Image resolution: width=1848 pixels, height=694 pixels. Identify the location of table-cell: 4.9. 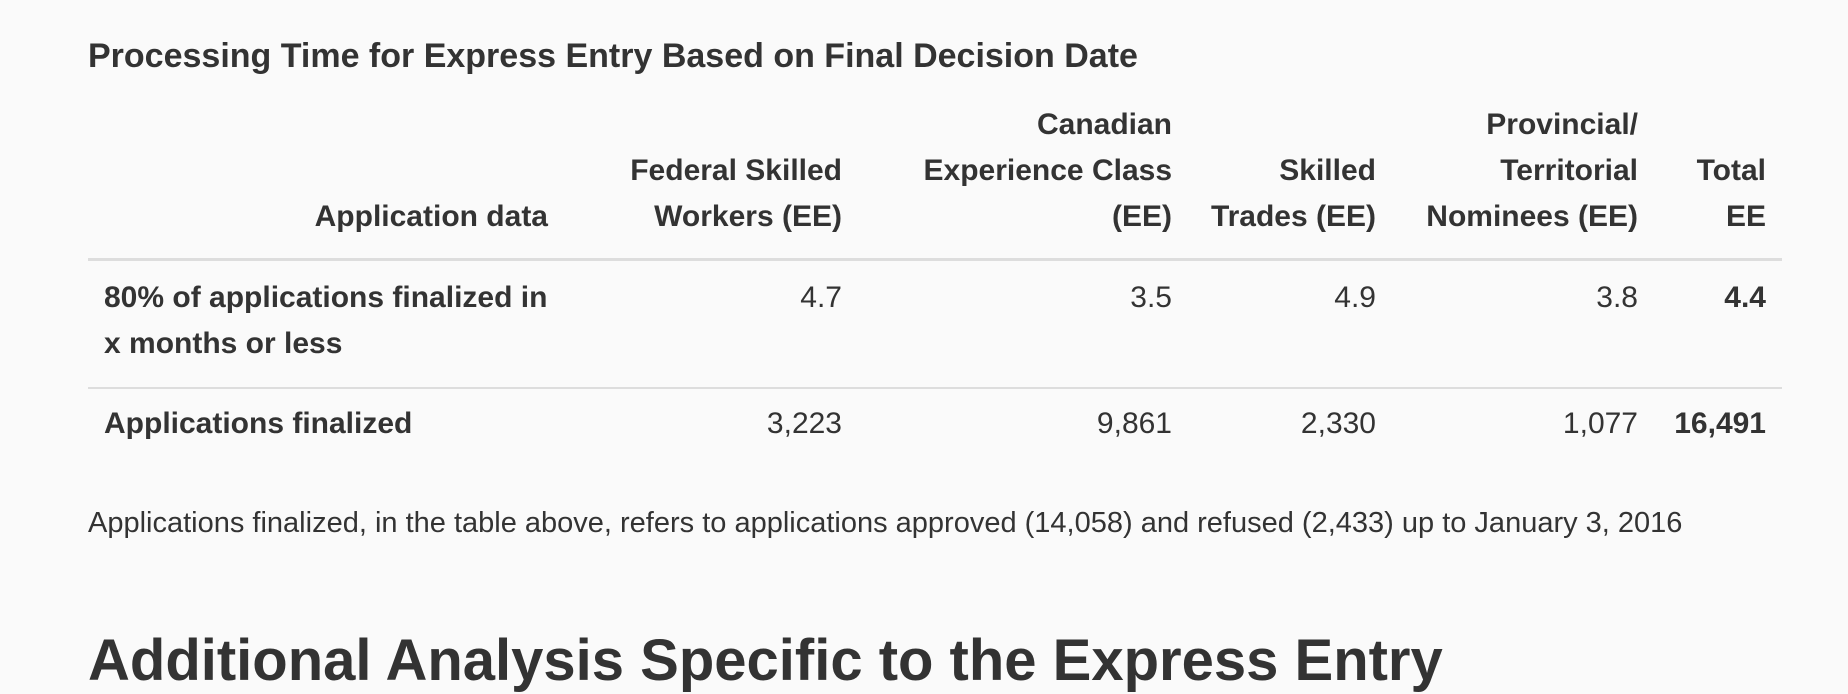
(1290, 324).